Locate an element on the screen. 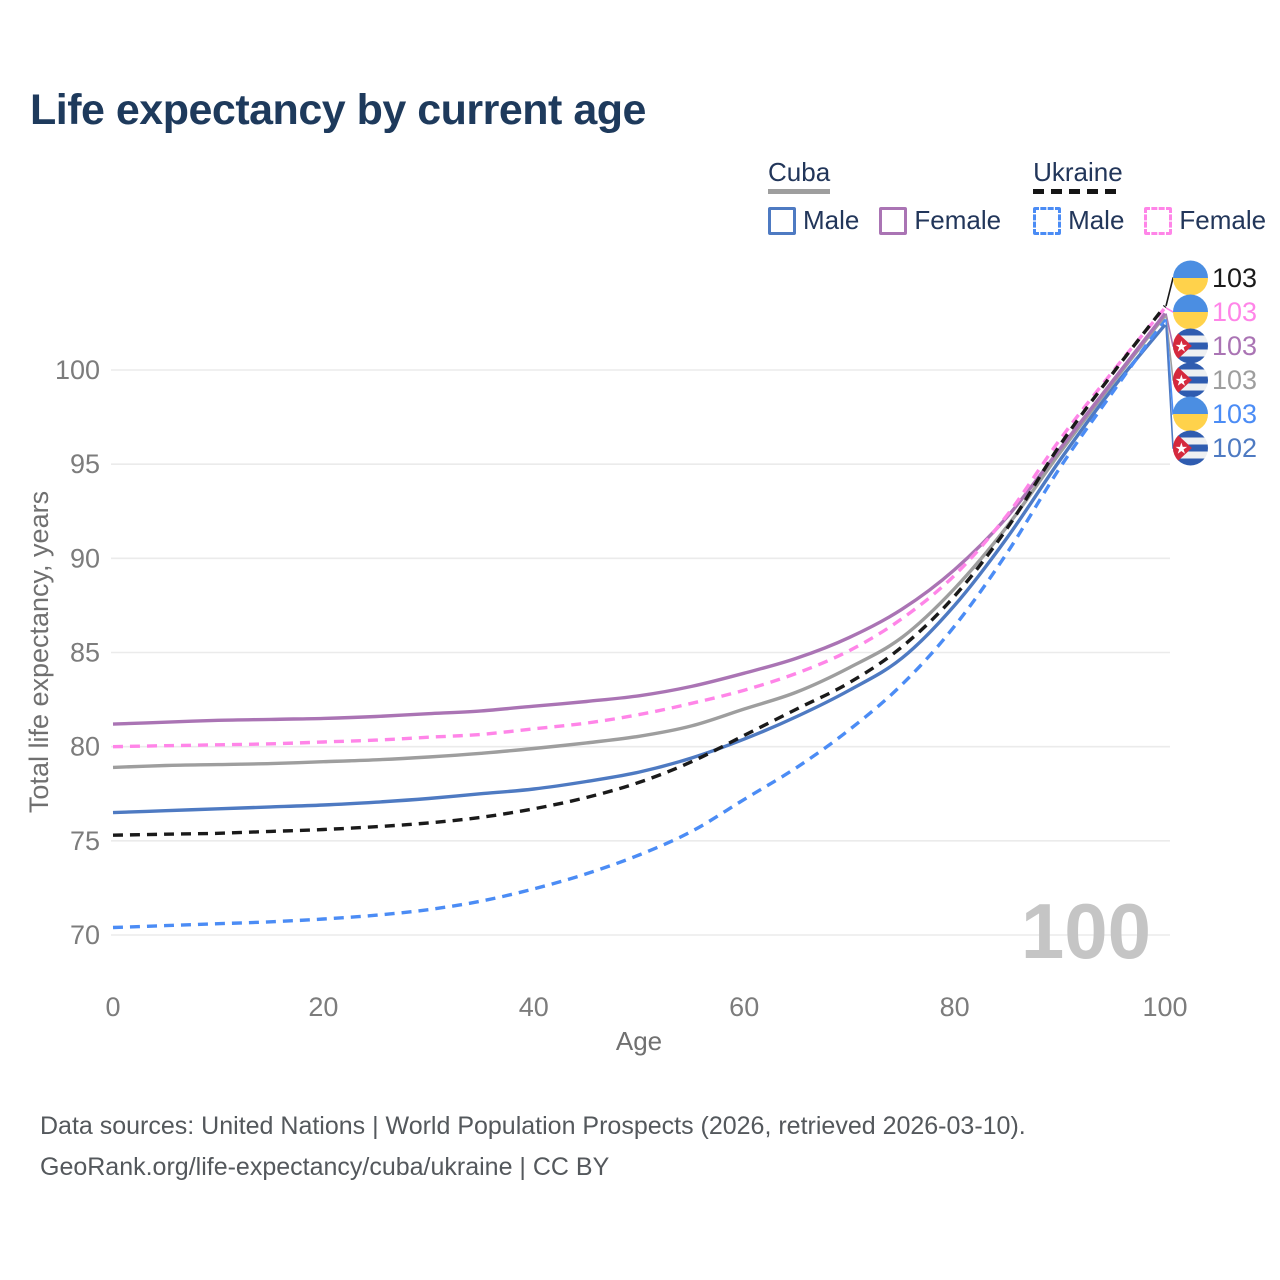 This screenshot has height=1280, width=1280. x-tick-label: 20 is located at coordinates (323, 1007).